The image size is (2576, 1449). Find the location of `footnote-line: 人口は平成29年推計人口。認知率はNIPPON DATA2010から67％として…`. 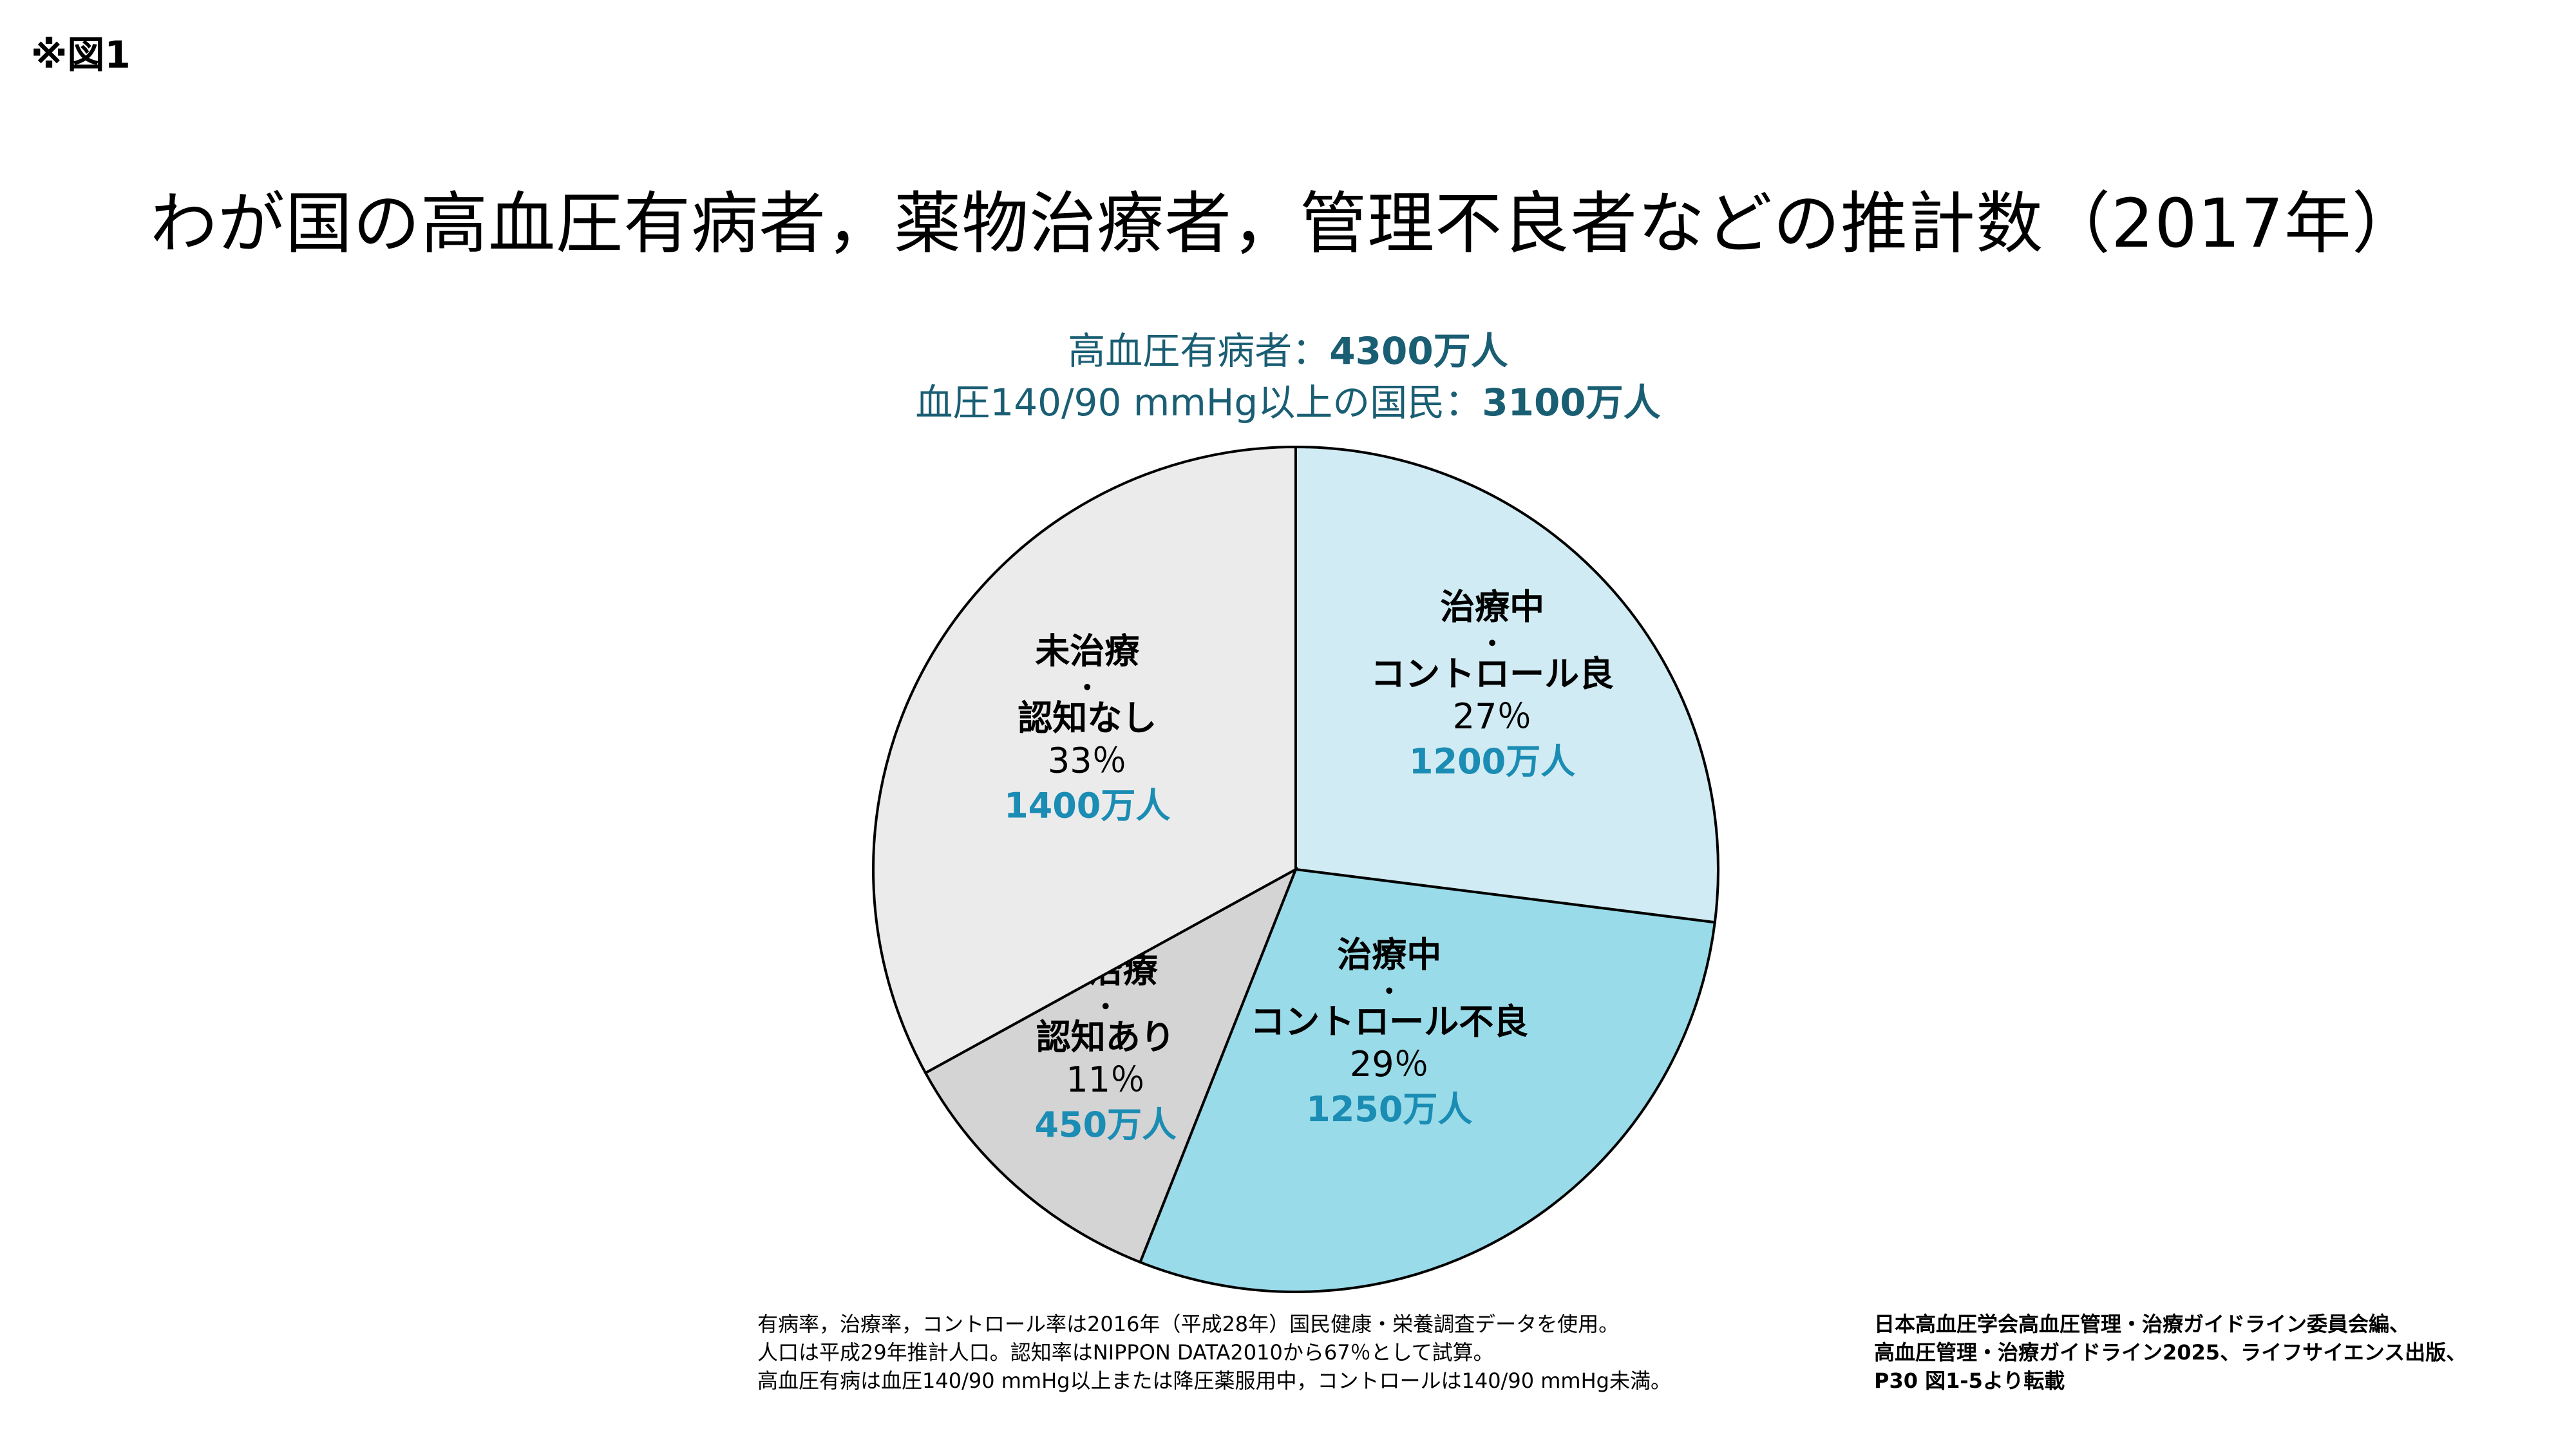

footnote-line: 人口は平成29年推計人口。認知率はNIPPON DATA2010から67％として… is located at coordinates (1125, 1352).